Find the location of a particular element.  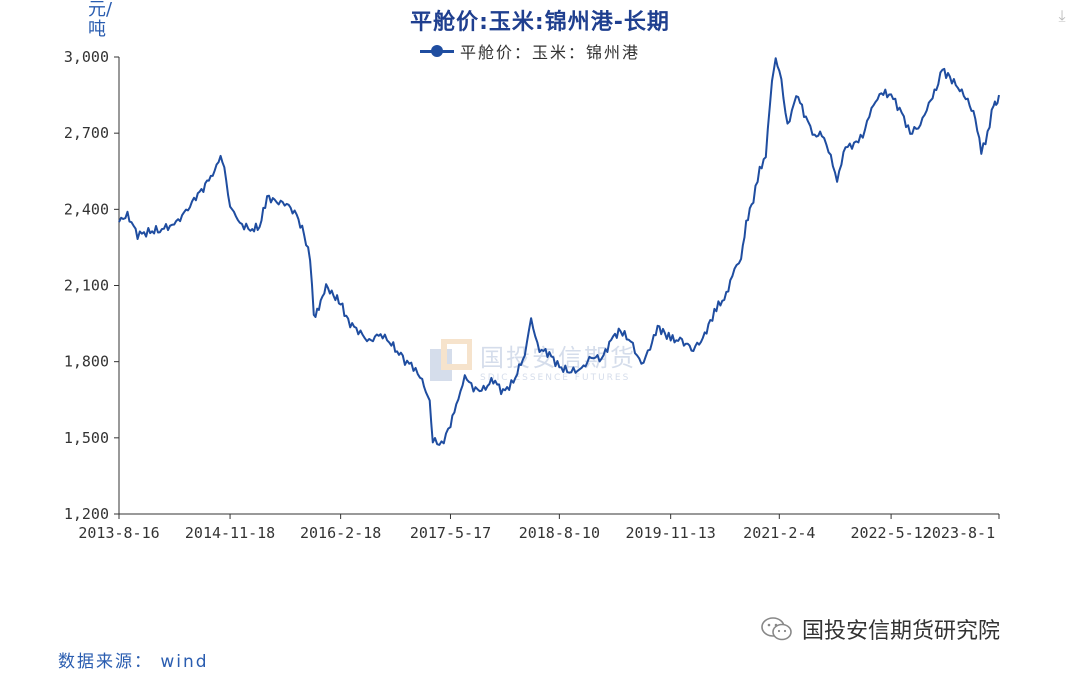

y-tick-label: 2,100 is located at coordinates (86, 286).